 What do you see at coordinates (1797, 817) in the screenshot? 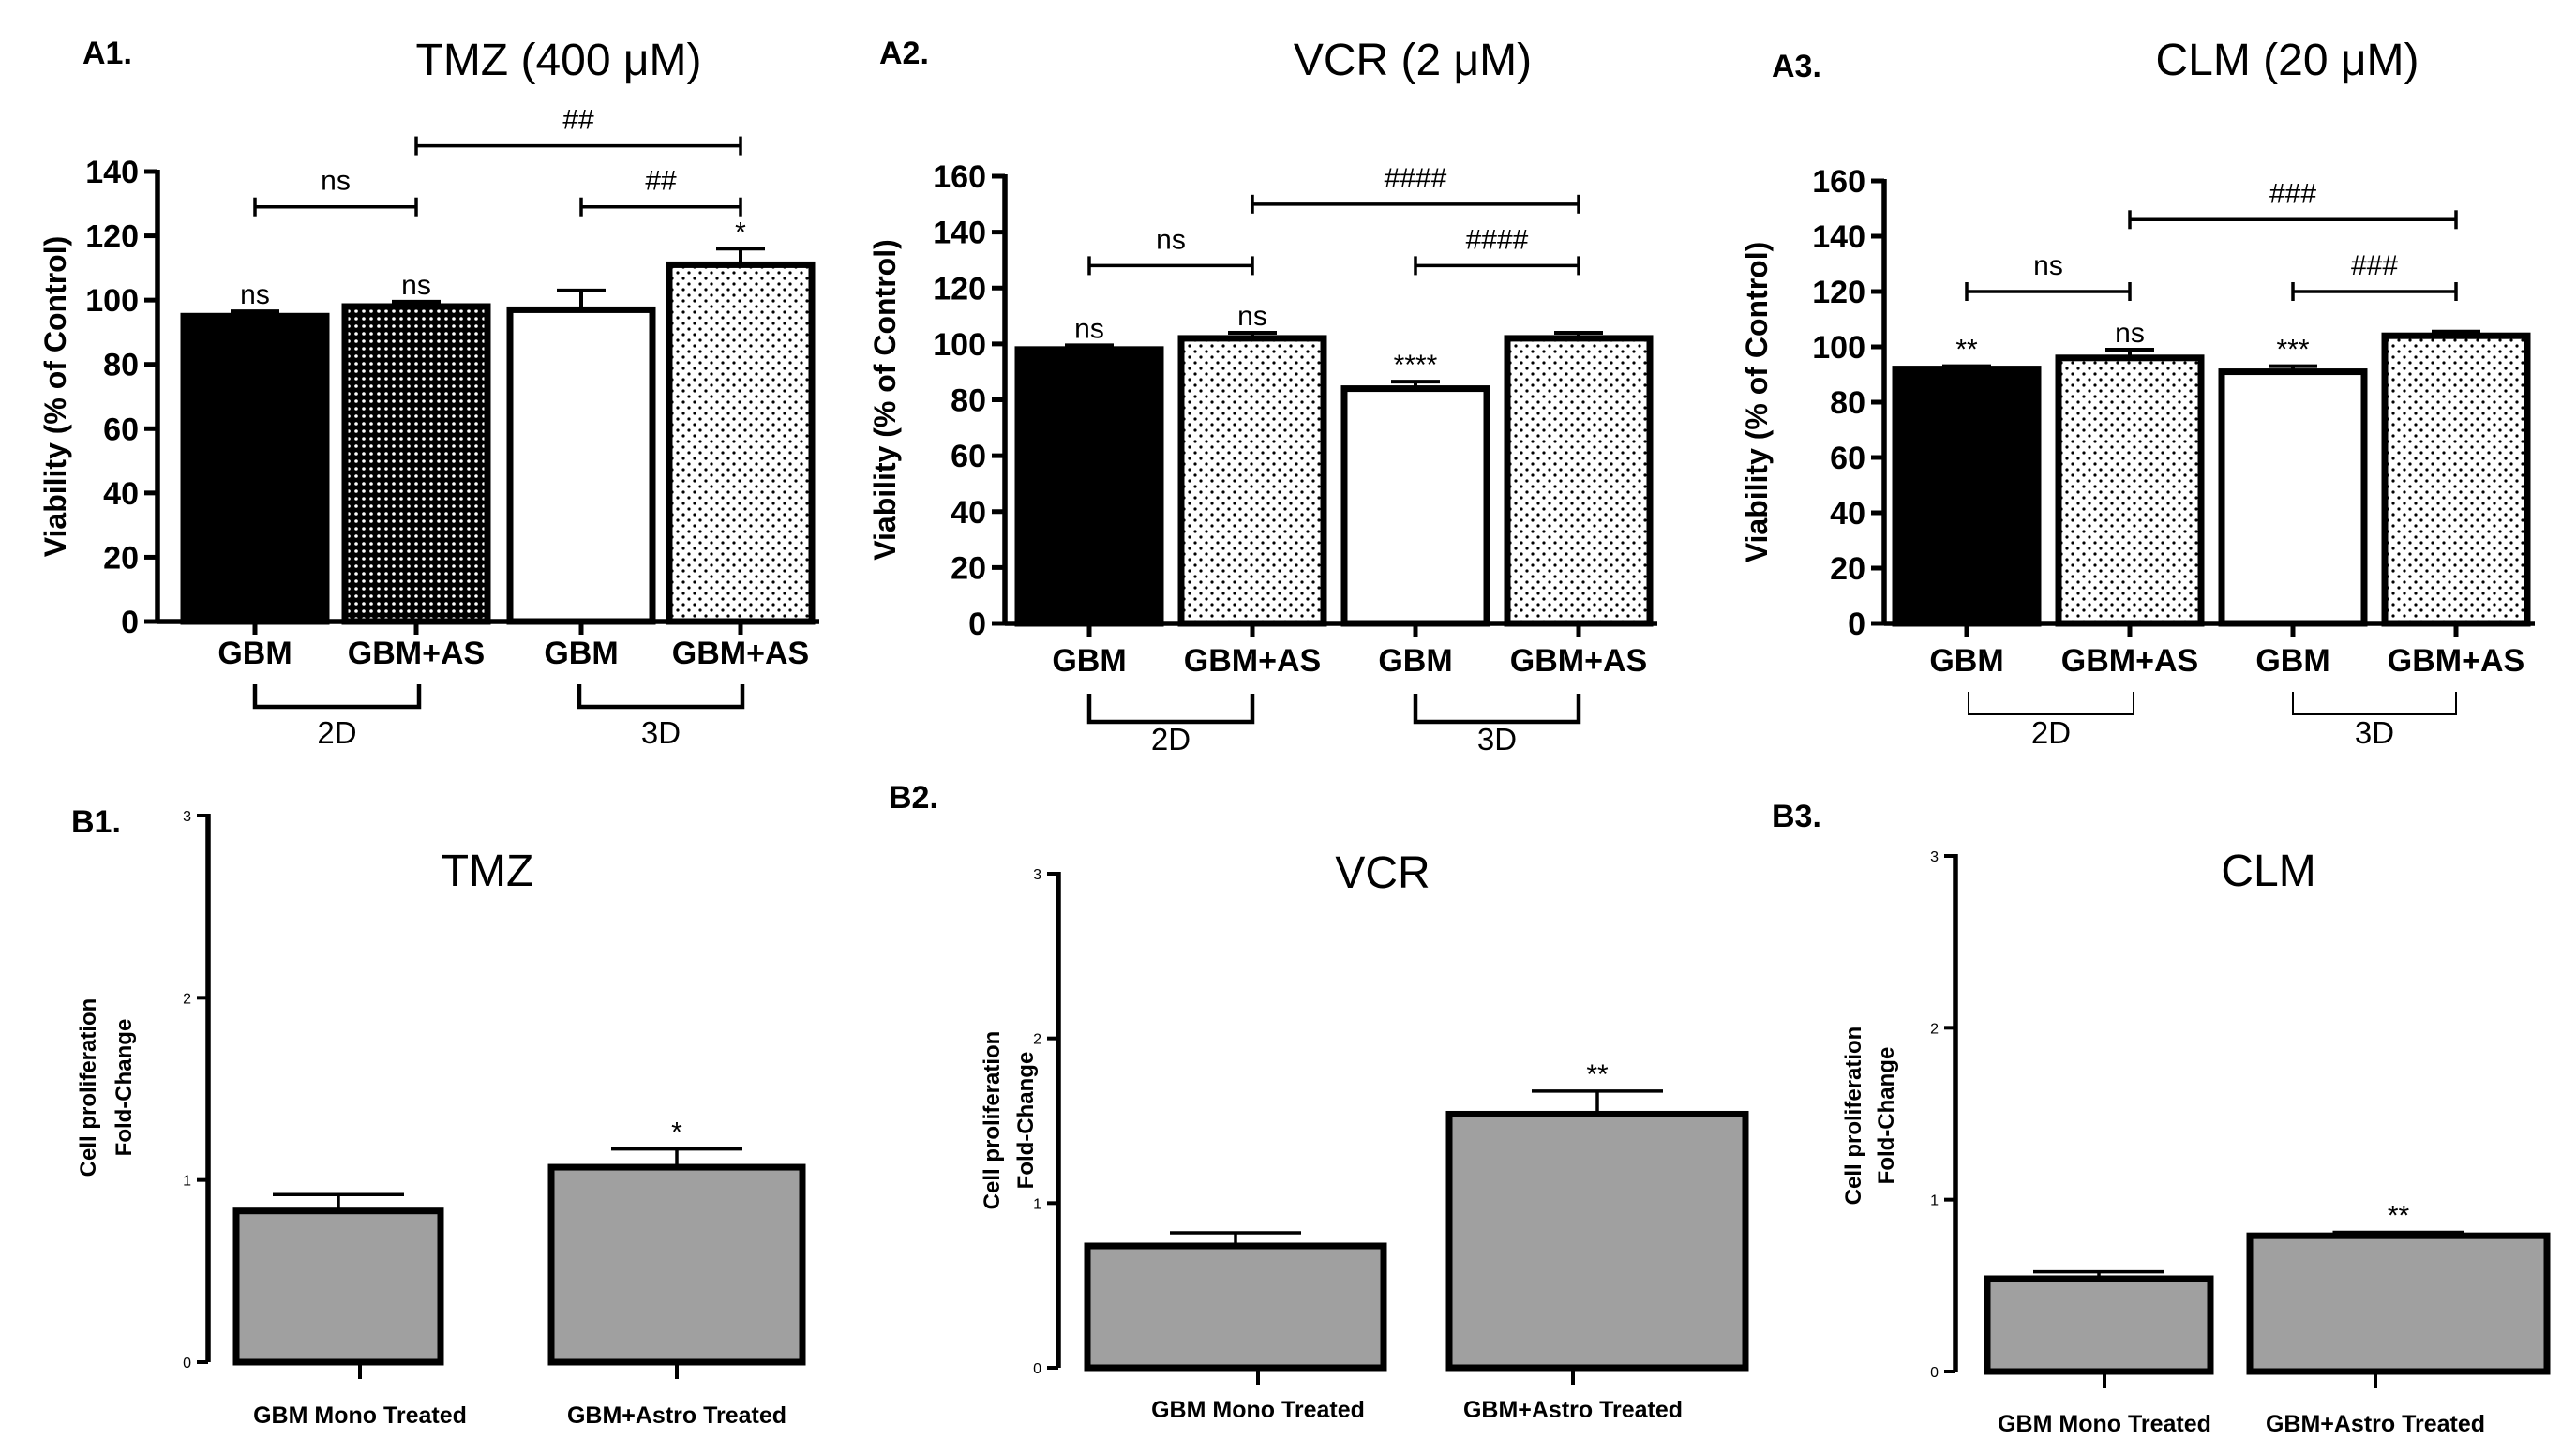
I see `panel-label-b3: B3.` at bounding box center [1797, 817].